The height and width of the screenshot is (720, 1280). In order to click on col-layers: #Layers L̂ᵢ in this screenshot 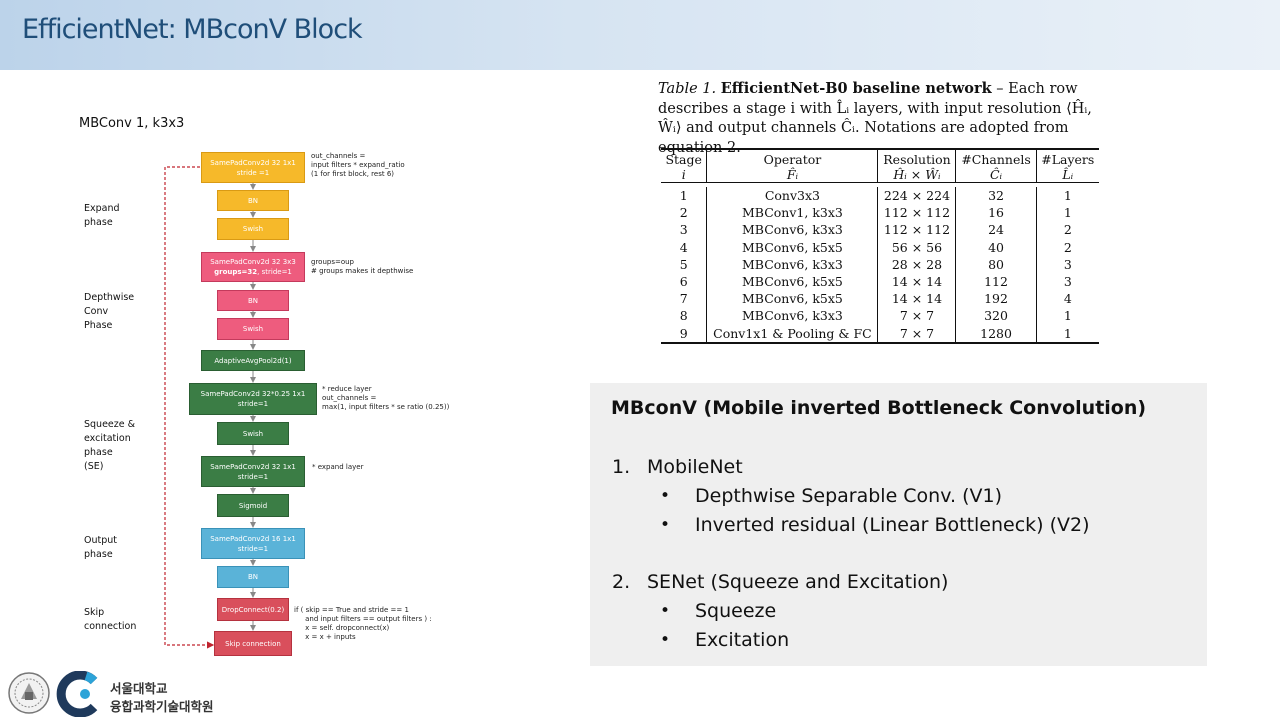, I will do `click(1068, 167)`.